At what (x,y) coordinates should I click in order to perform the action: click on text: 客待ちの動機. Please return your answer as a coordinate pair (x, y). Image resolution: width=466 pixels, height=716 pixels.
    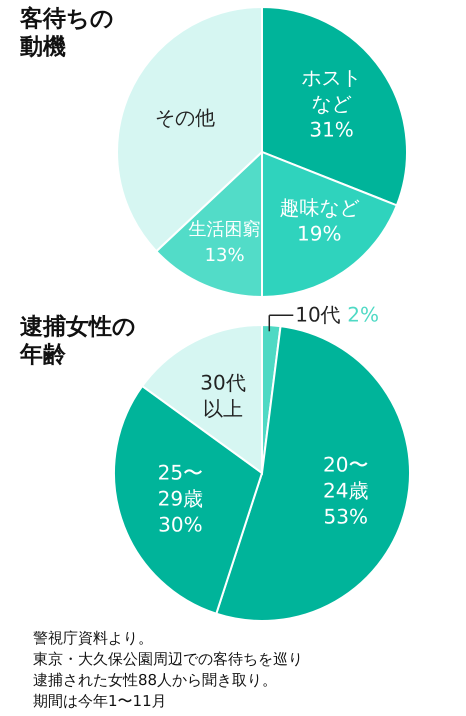
    Looking at the image, I should click on (66, 32).